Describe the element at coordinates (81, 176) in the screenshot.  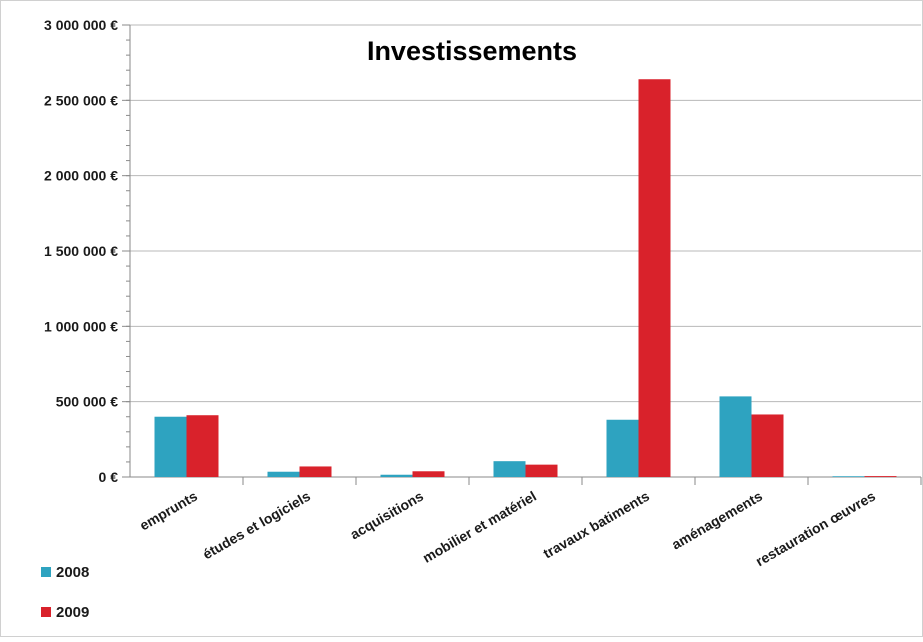
I see `y-tick-label: 2 000 000 €` at that location.